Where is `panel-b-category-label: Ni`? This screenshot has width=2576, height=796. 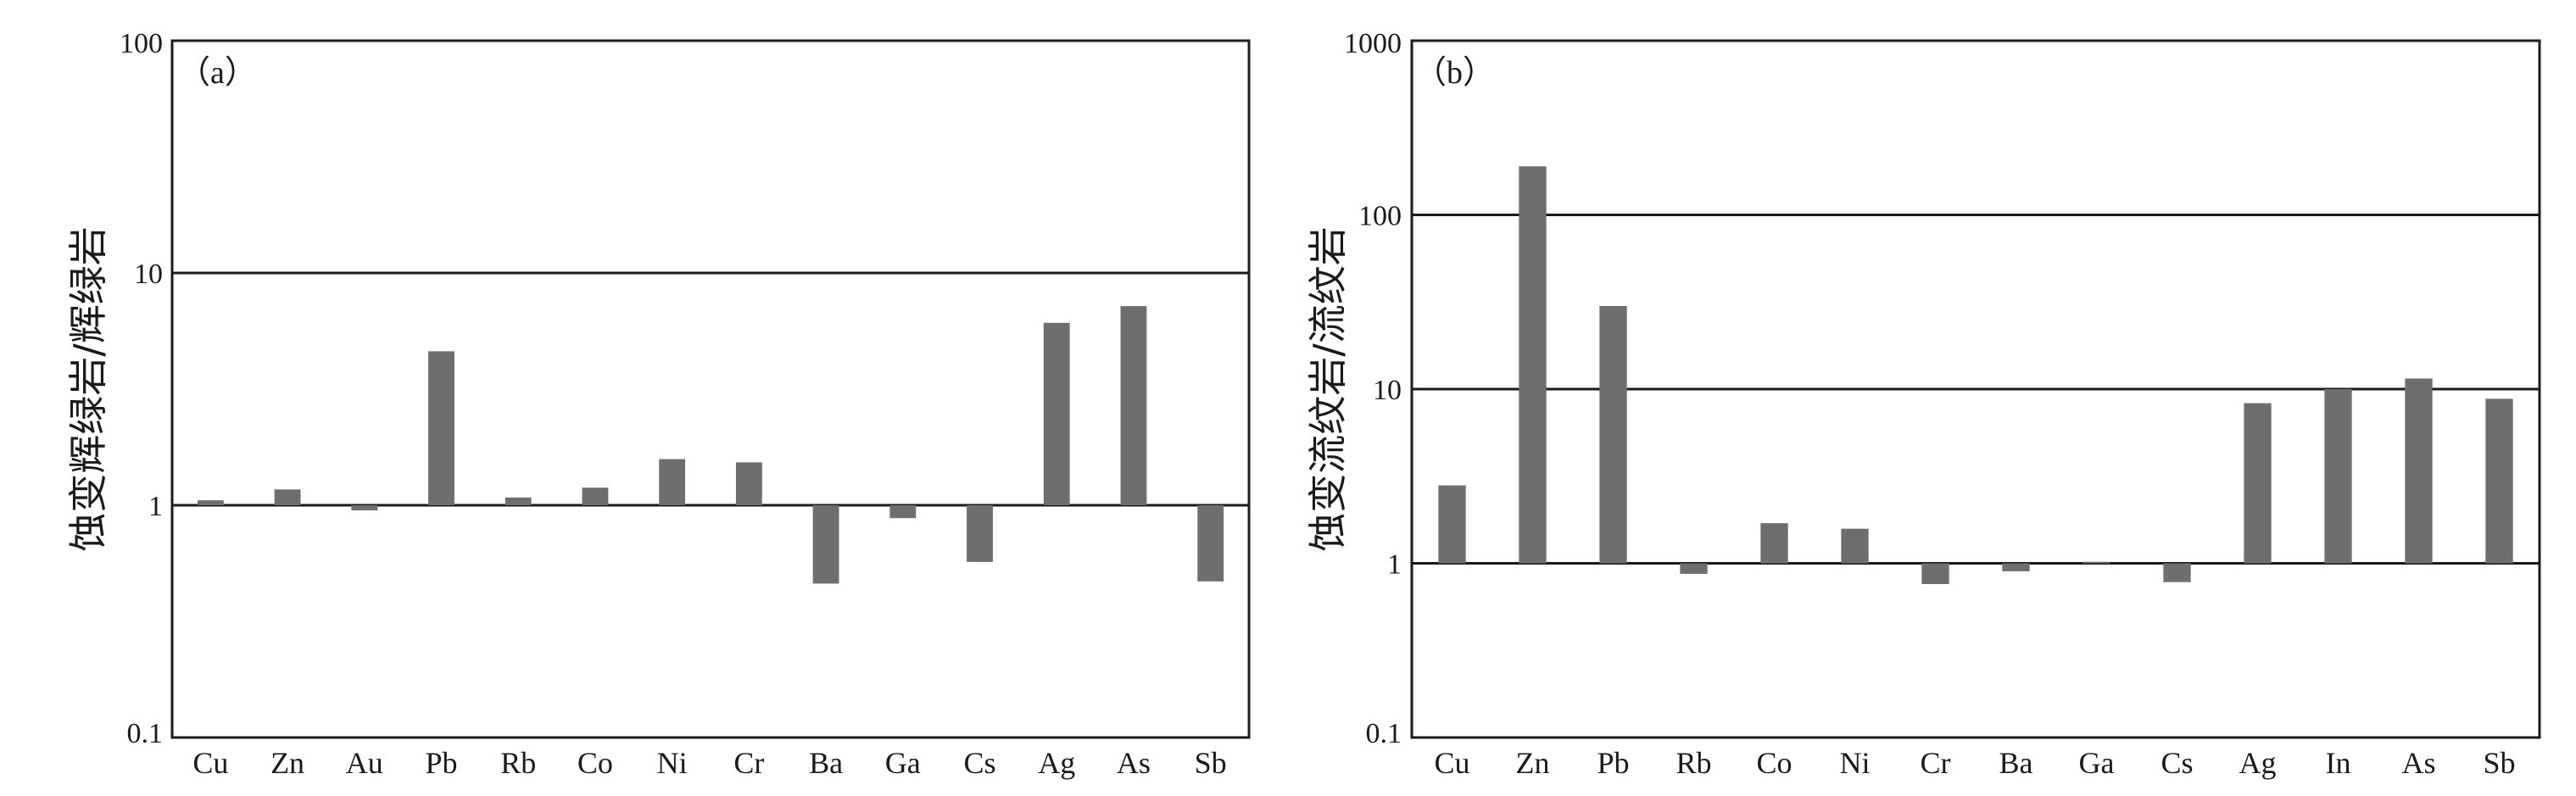
panel-b-category-label: Ni is located at coordinates (1856, 763).